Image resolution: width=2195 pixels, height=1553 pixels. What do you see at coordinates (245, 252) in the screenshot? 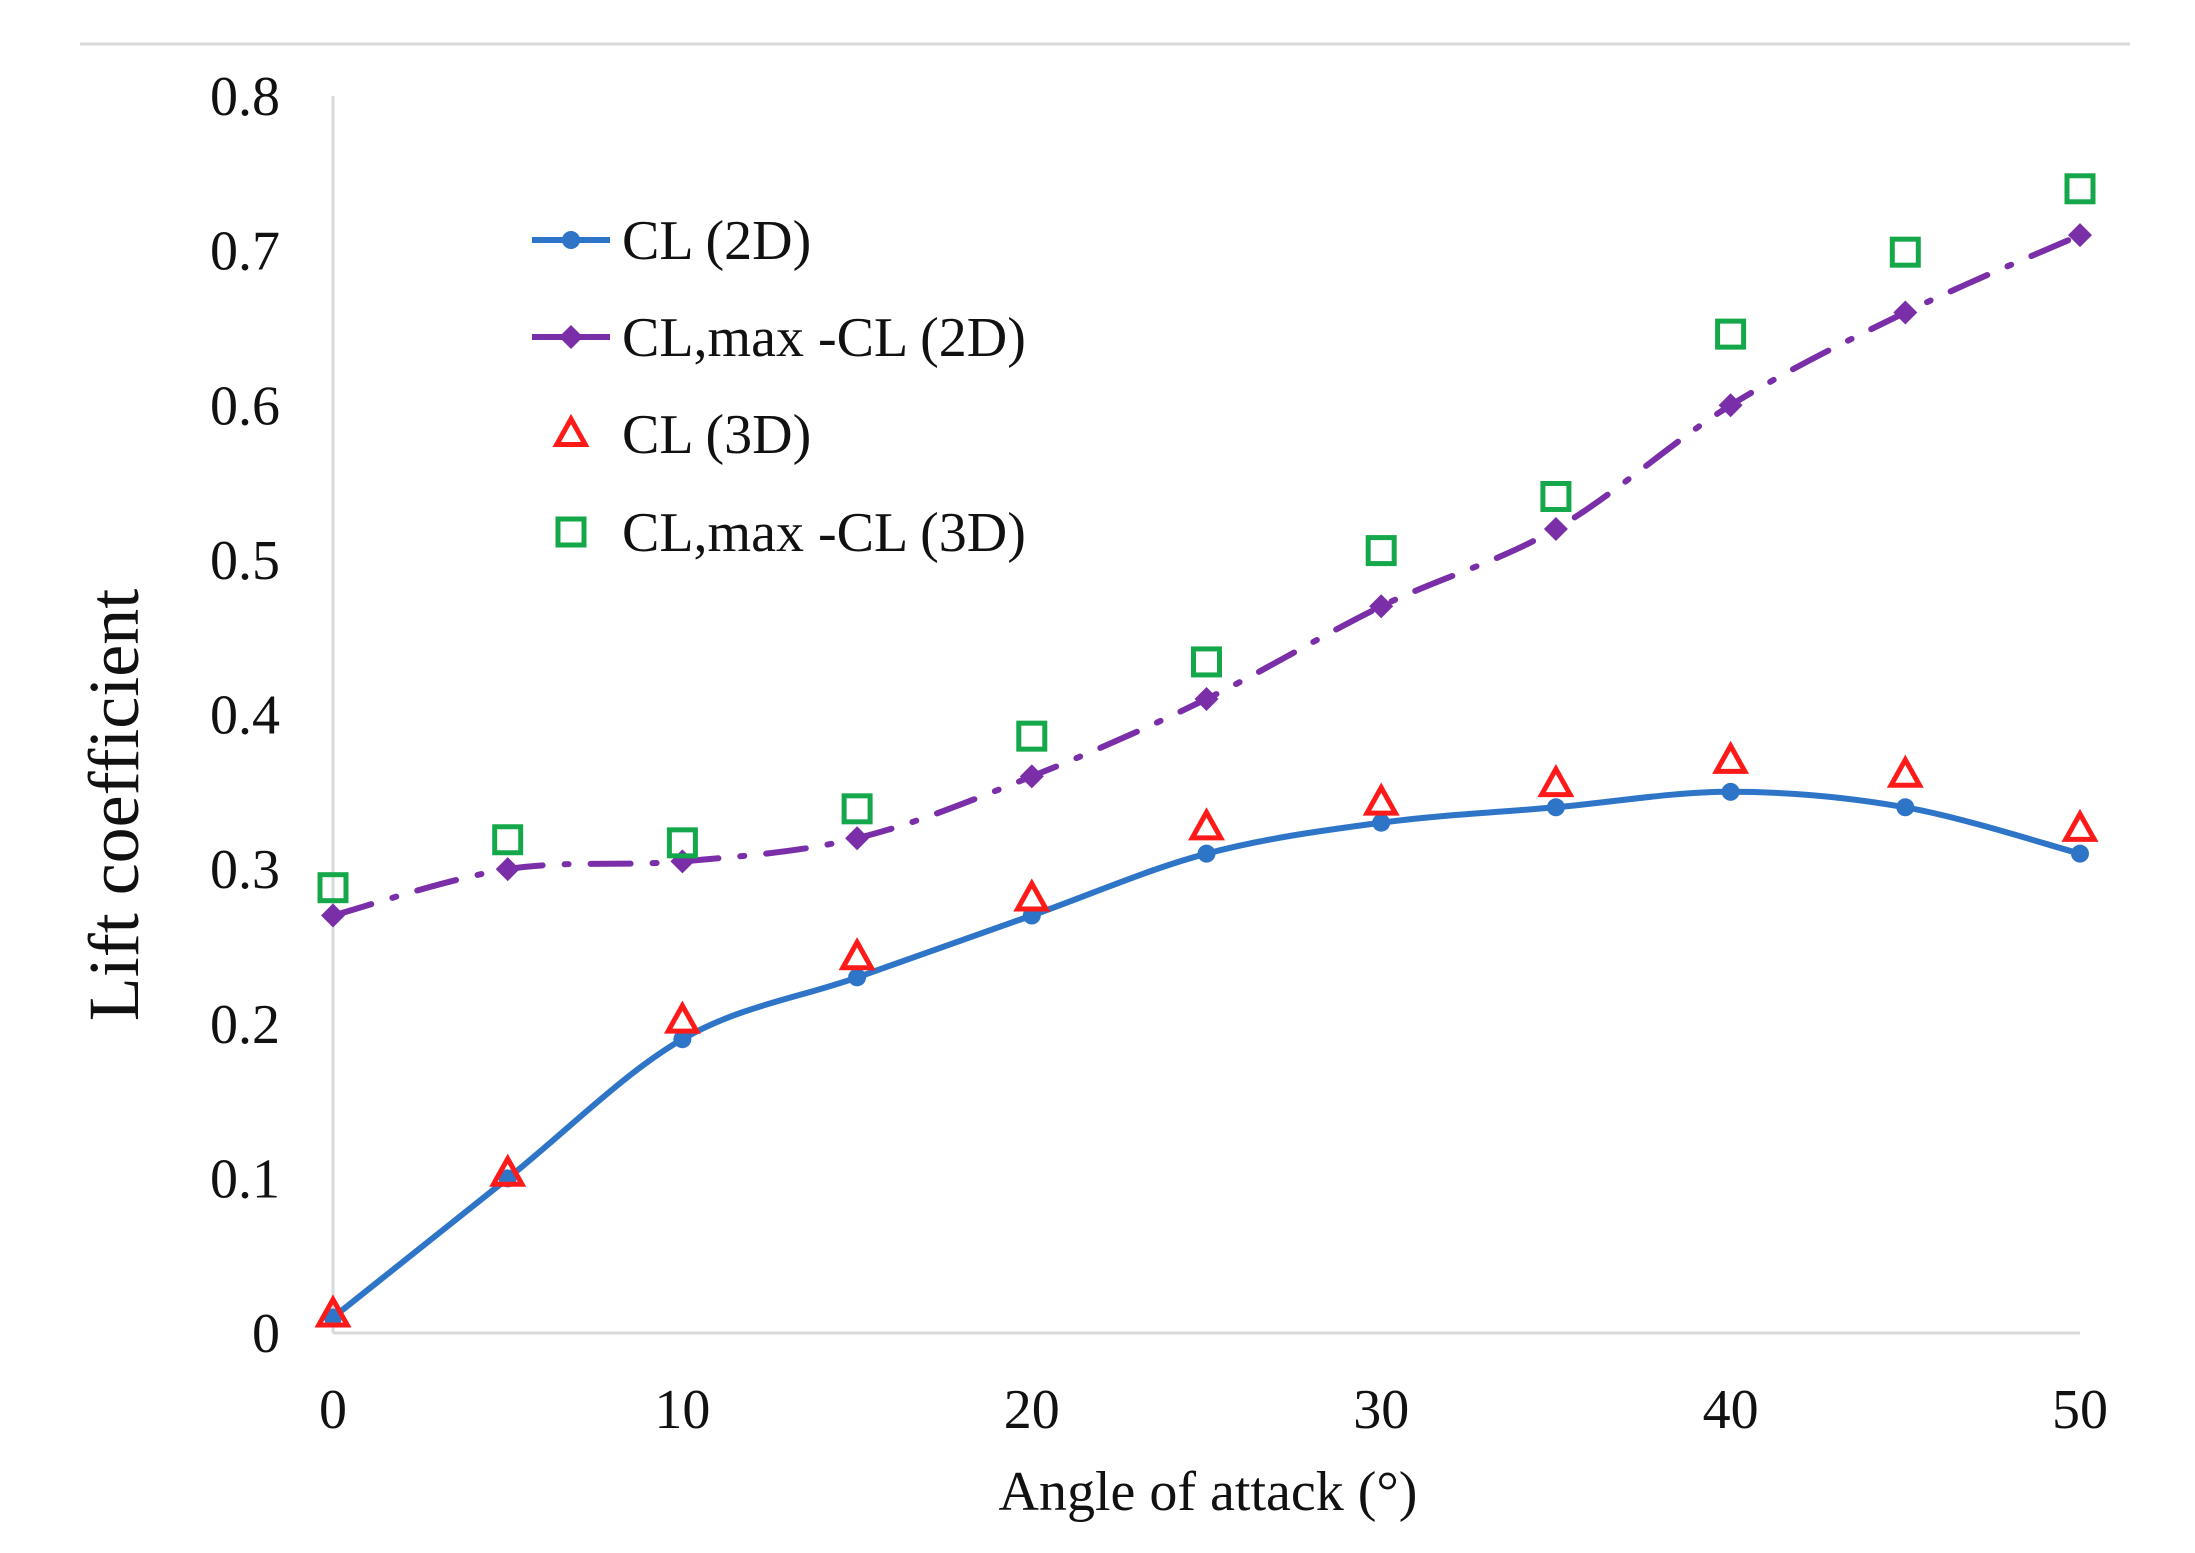
I see `y-tick-label: 0.7` at bounding box center [245, 252].